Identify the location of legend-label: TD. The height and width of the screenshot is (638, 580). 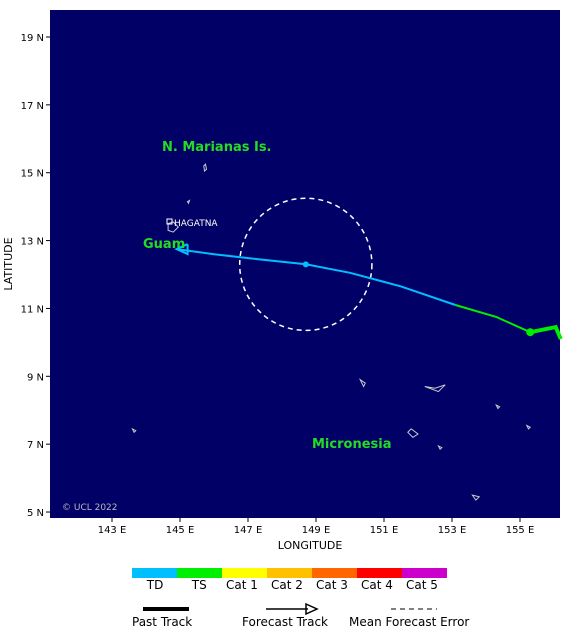
(155, 585).